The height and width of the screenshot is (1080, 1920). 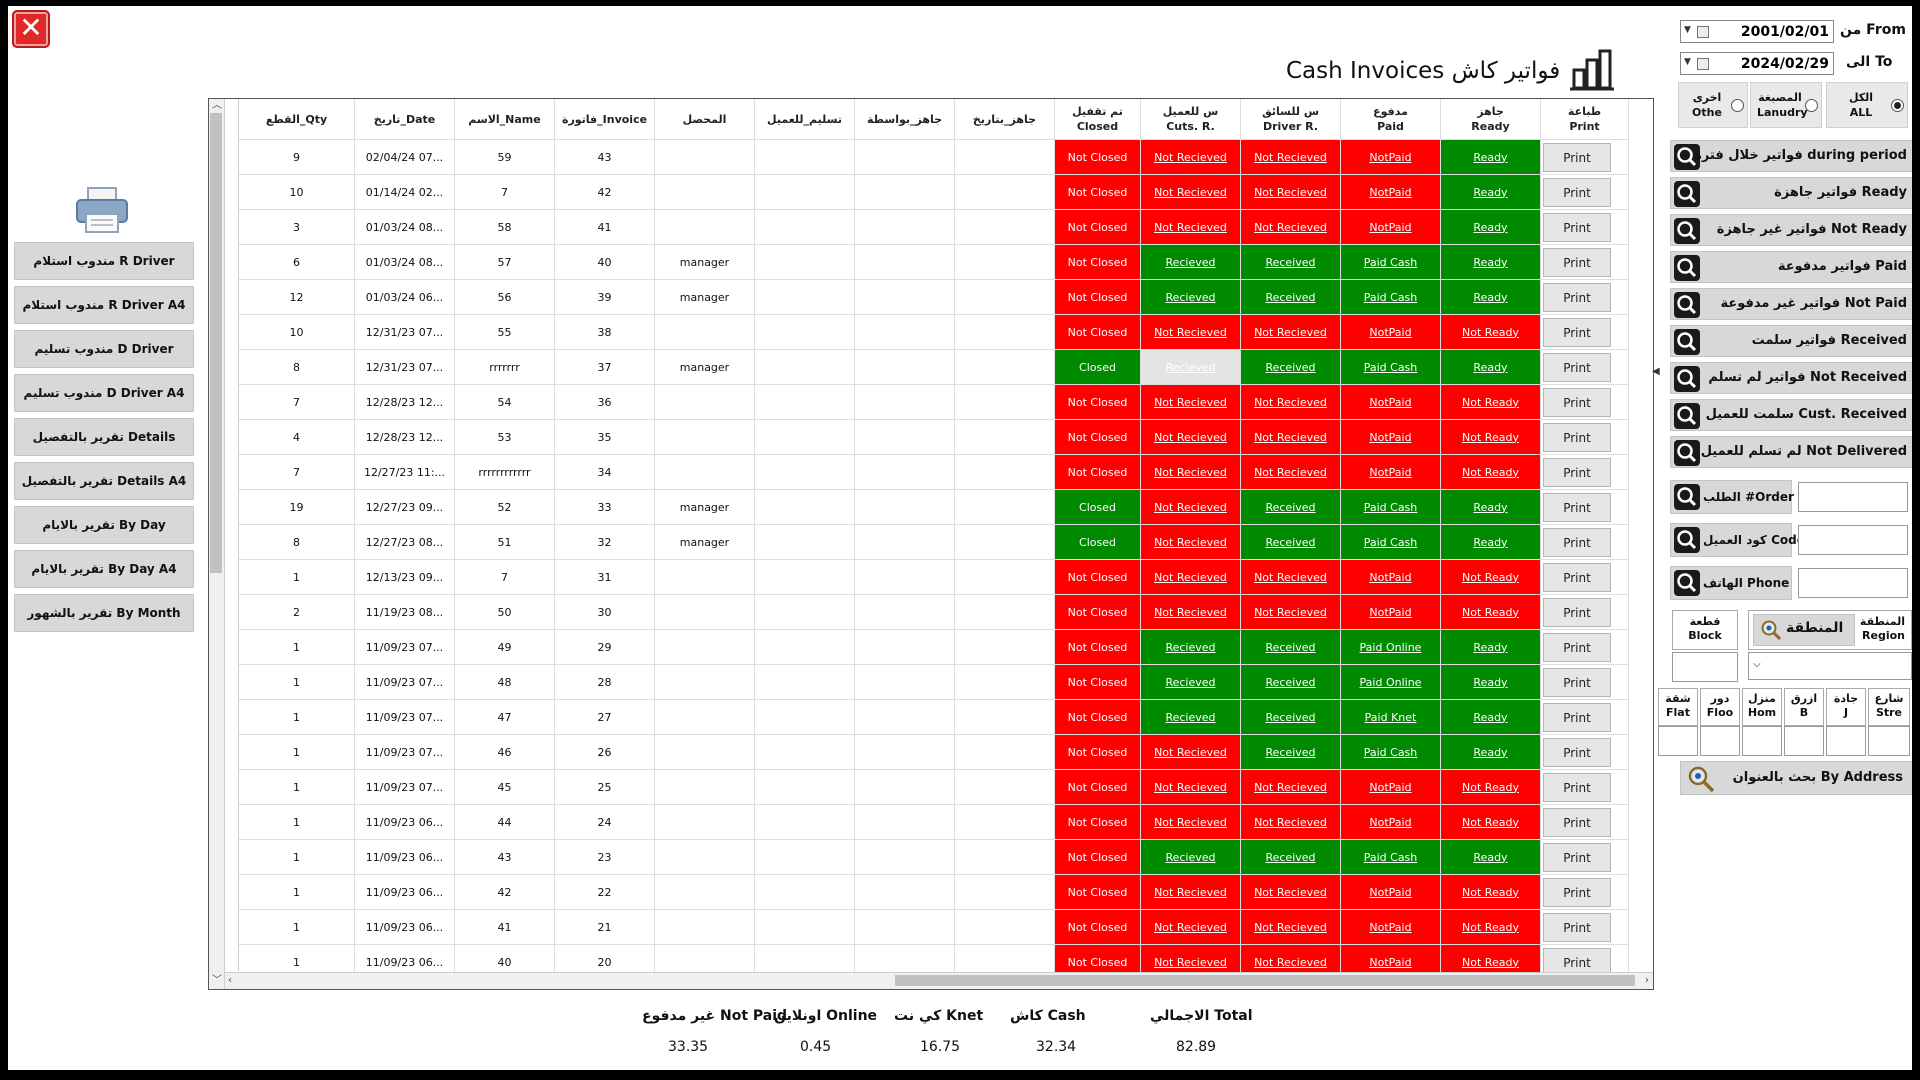 I want to click on cell-paid: Paid Online, so click(x=1391, y=682).